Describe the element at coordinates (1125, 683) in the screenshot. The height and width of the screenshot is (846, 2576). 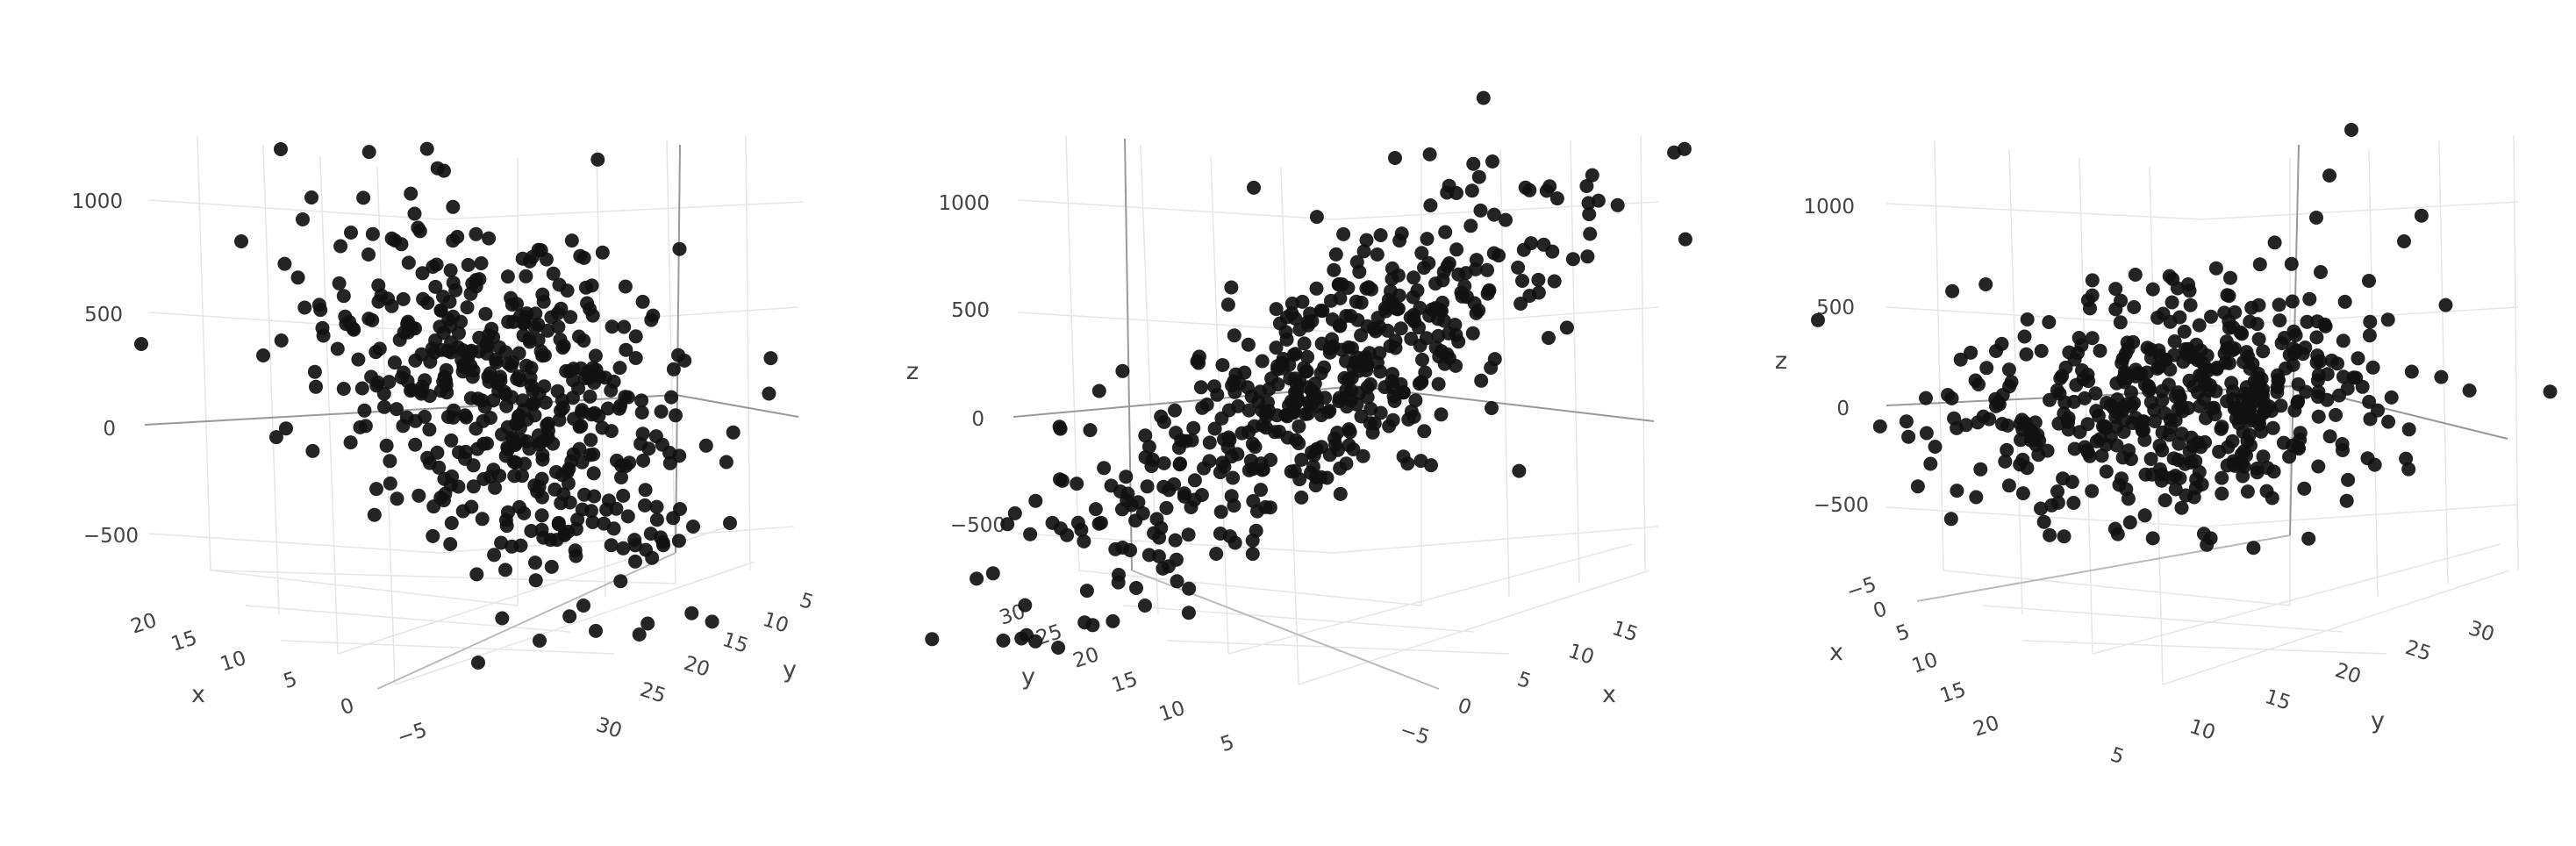
I see `panel-2-y-tick: 15` at that location.